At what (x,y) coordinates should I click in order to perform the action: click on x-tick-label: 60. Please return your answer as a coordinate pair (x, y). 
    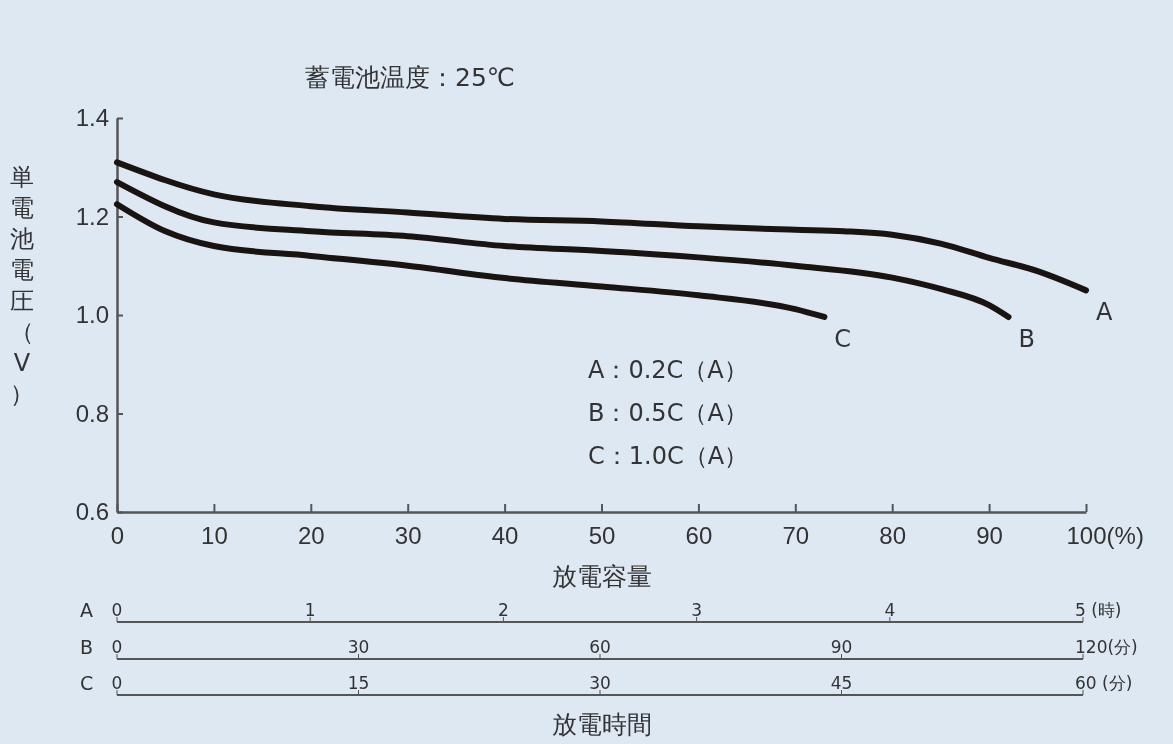
    Looking at the image, I should click on (699, 535).